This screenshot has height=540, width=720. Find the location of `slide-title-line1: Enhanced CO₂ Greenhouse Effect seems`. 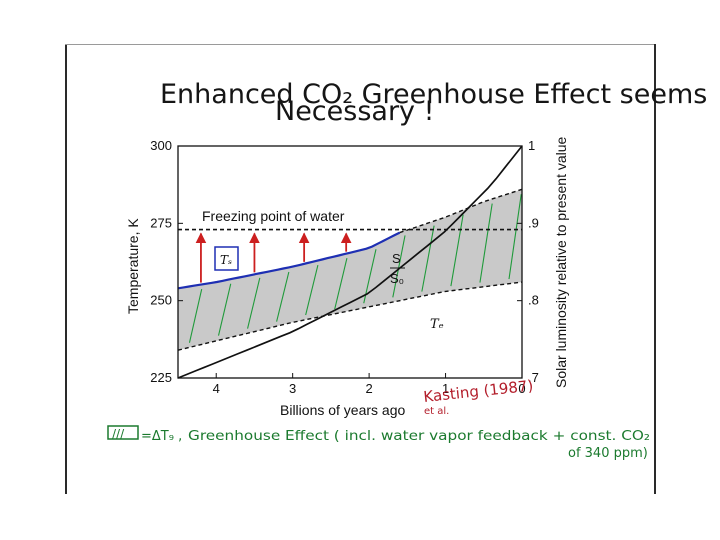

slide-title-line1: Enhanced CO₂ Greenhouse Effect seems is located at coordinates (433, 94).